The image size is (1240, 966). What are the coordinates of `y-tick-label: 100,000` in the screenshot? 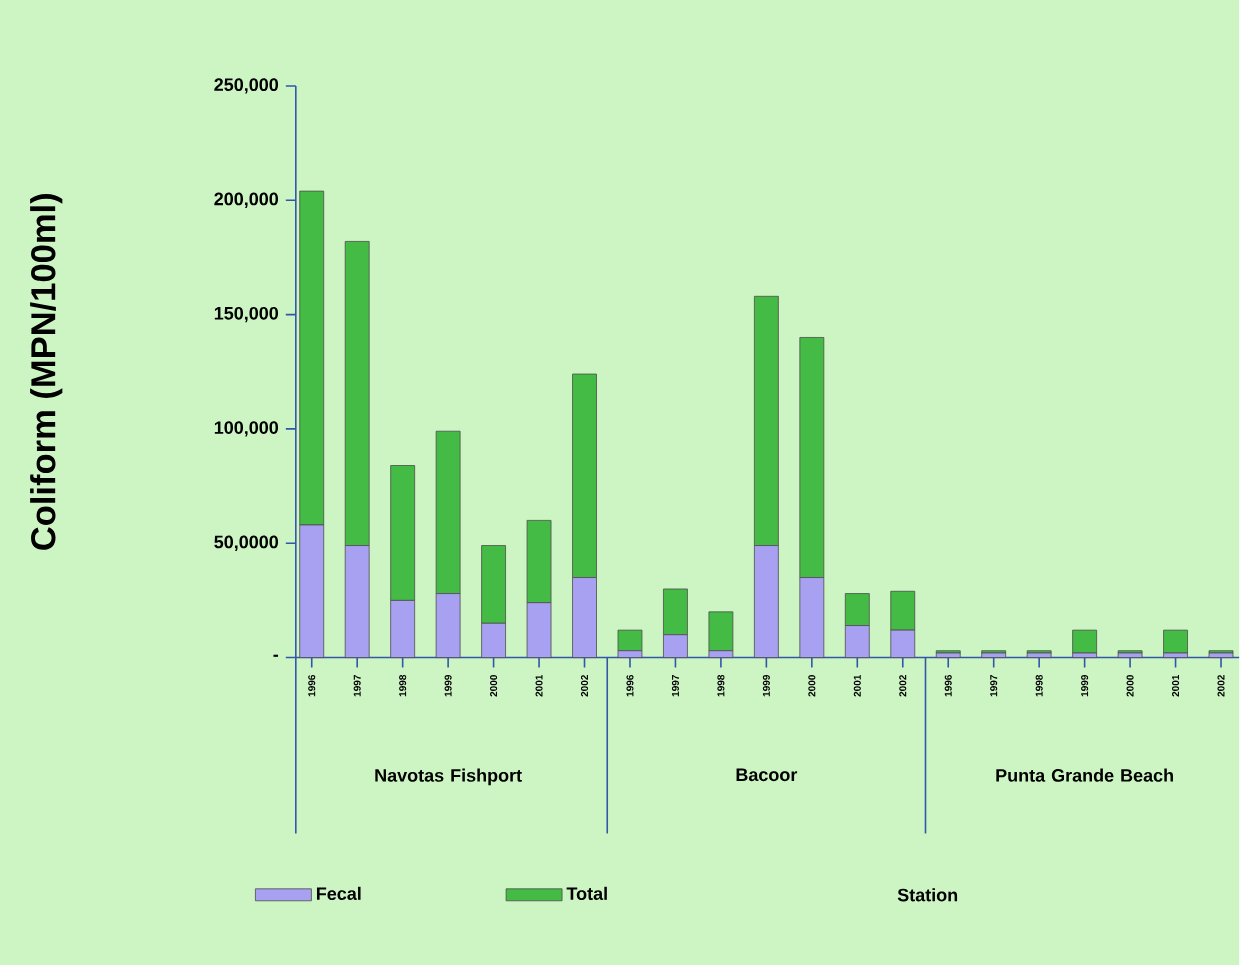 It's located at (246, 429).